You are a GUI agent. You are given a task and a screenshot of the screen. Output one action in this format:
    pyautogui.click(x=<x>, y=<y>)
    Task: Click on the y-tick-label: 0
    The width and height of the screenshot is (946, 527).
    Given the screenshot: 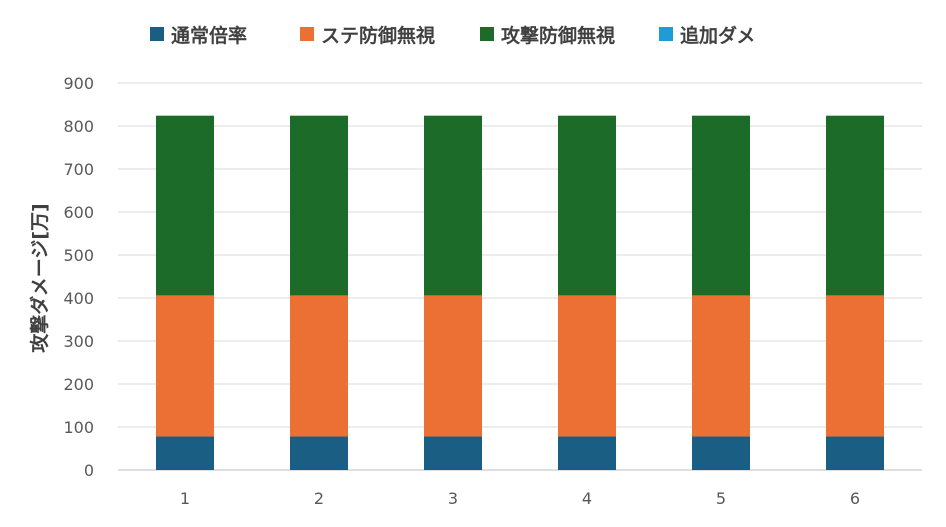 What is the action you would take?
    pyautogui.click(x=89, y=470)
    